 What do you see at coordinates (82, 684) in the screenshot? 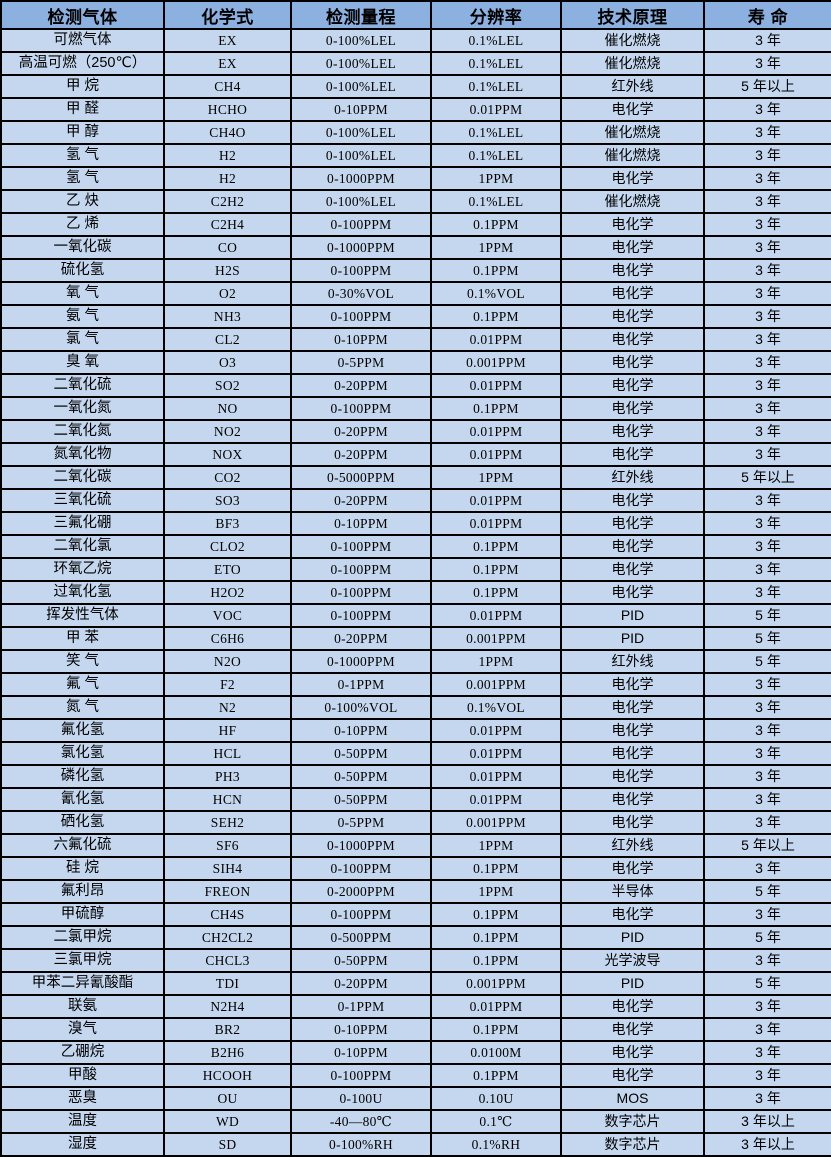
I see `cell-name: 氟 气` at bounding box center [82, 684].